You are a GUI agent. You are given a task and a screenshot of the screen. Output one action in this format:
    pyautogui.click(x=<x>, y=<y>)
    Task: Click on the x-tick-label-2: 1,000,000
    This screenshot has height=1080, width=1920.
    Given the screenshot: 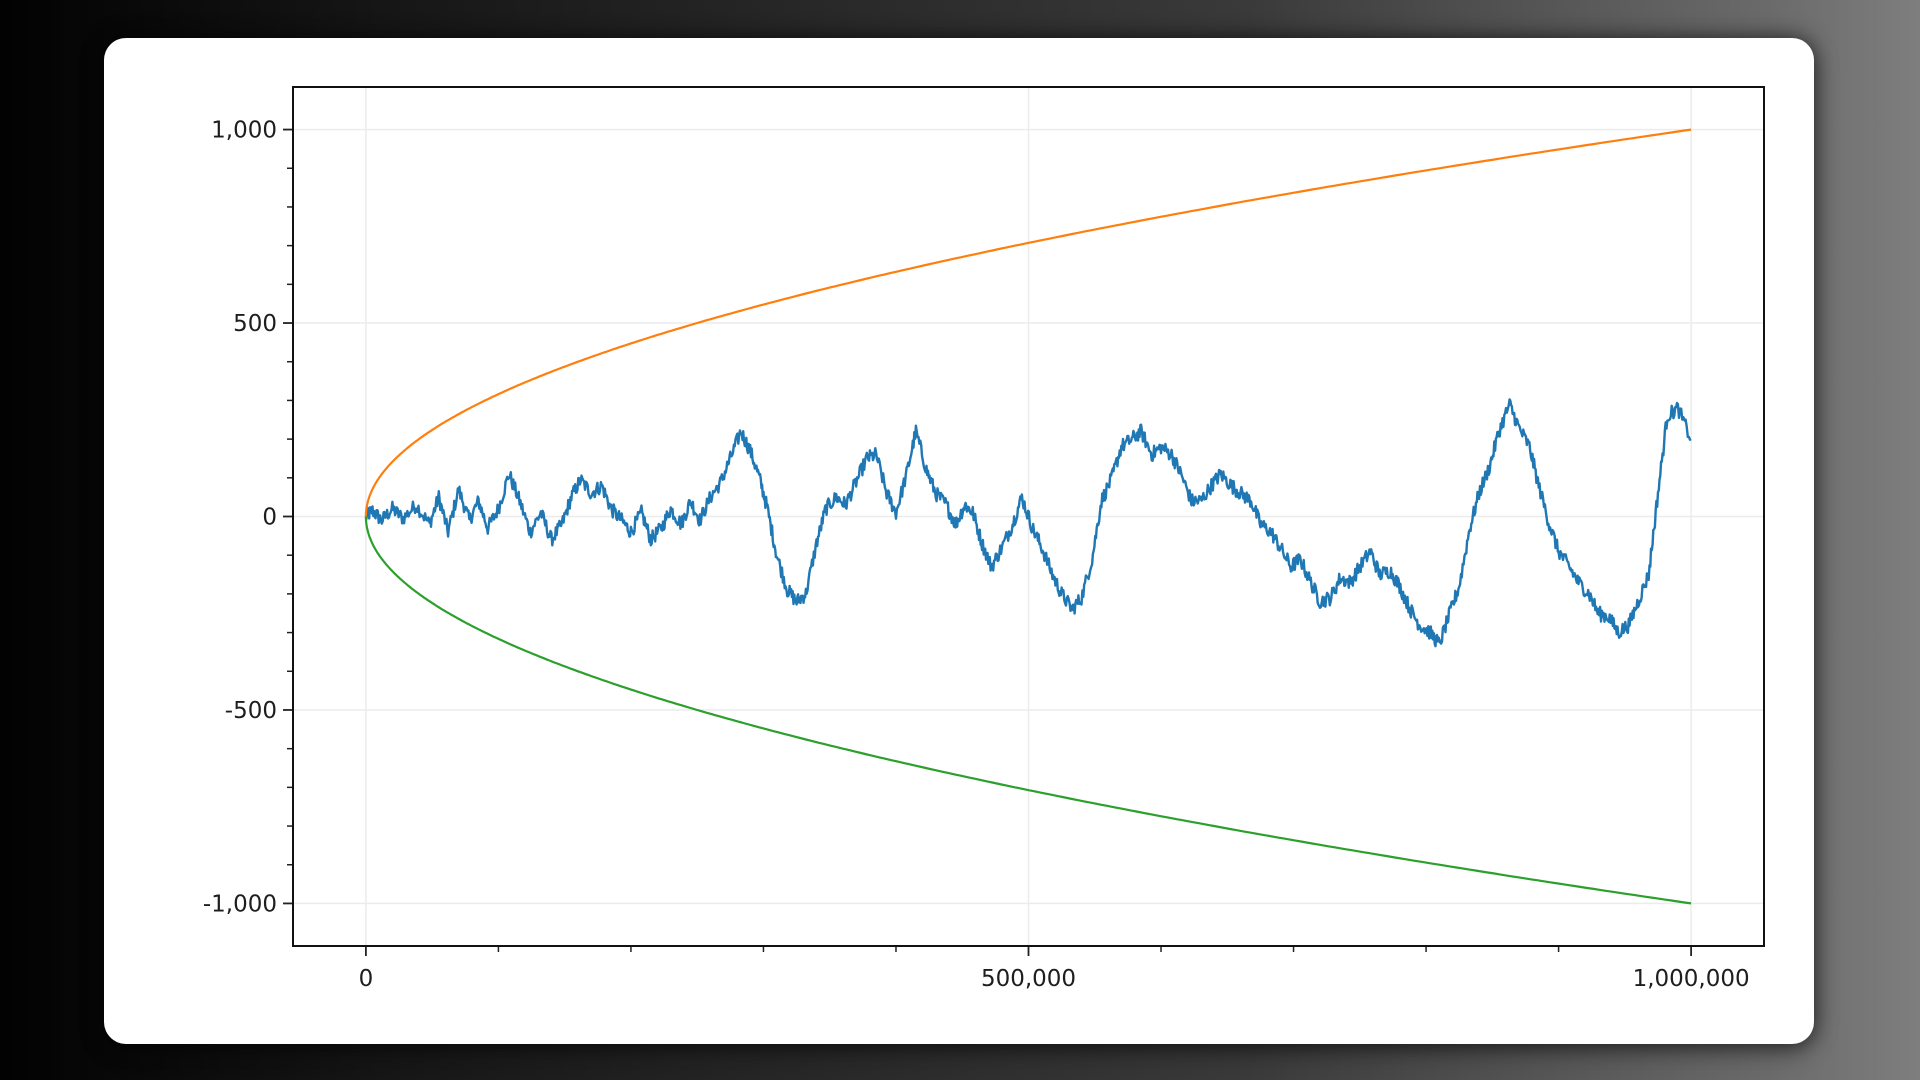 What is the action you would take?
    pyautogui.click(x=1691, y=979)
    